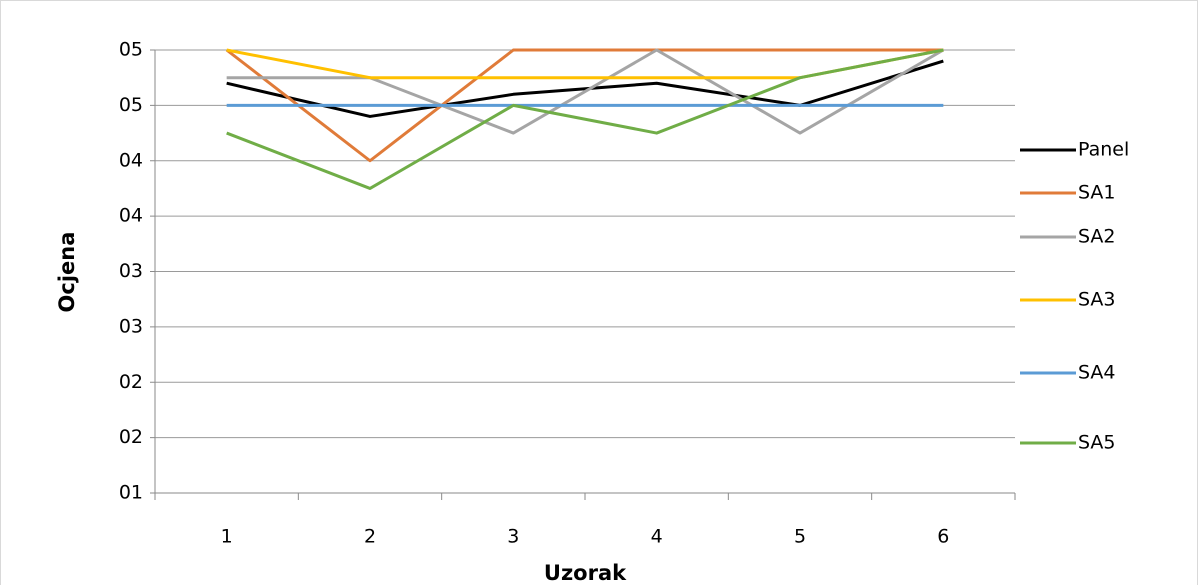  What do you see at coordinates (227, 537) in the screenshot?
I see `x-tick-label: 1` at bounding box center [227, 537].